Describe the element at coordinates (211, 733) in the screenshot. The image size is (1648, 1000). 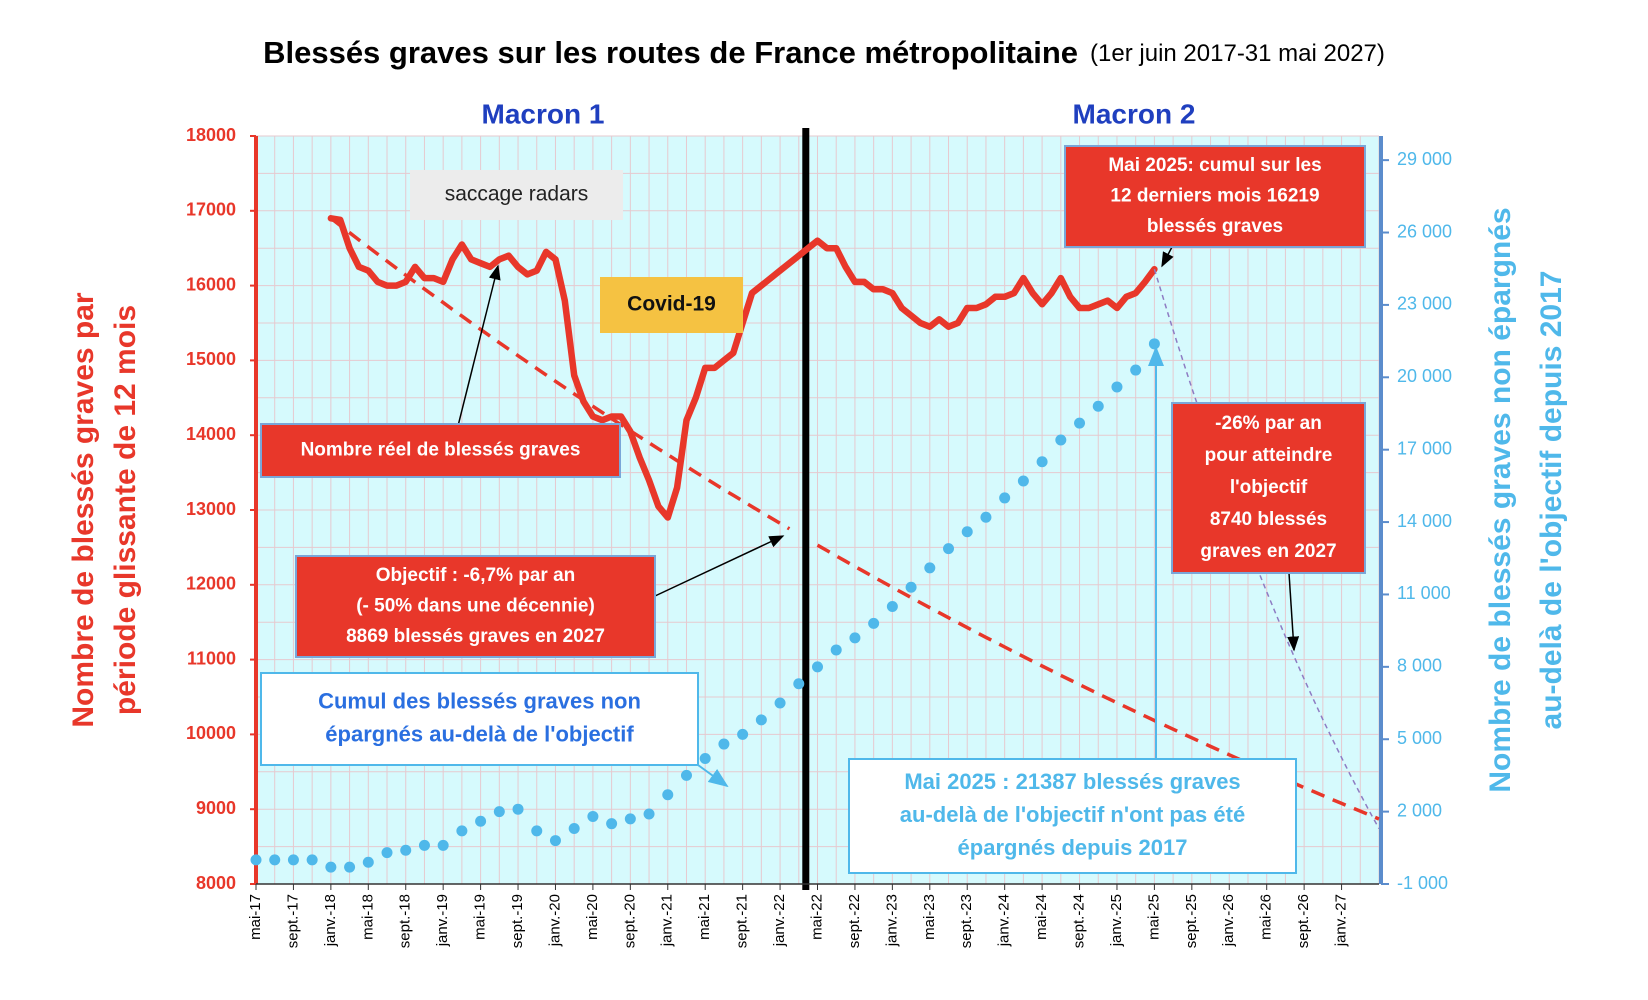
I see `y-tick-label: 10000` at that location.